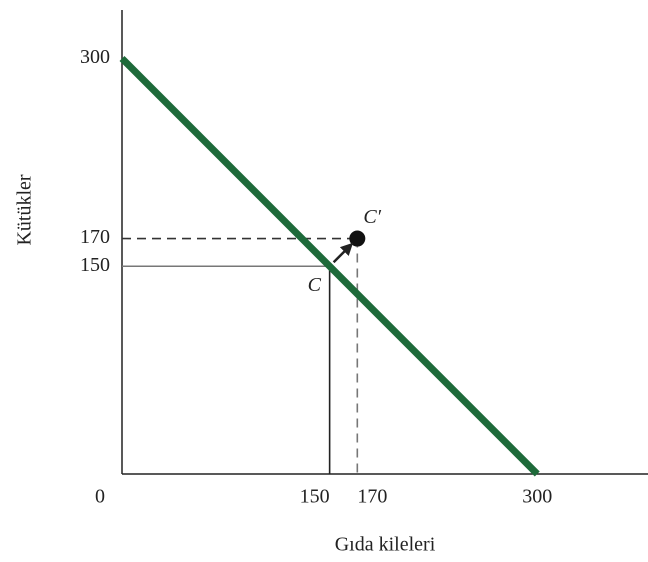  What do you see at coordinates (385, 545) in the screenshot?
I see `x-axis-label: Gıda kileleri` at bounding box center [385, 545].